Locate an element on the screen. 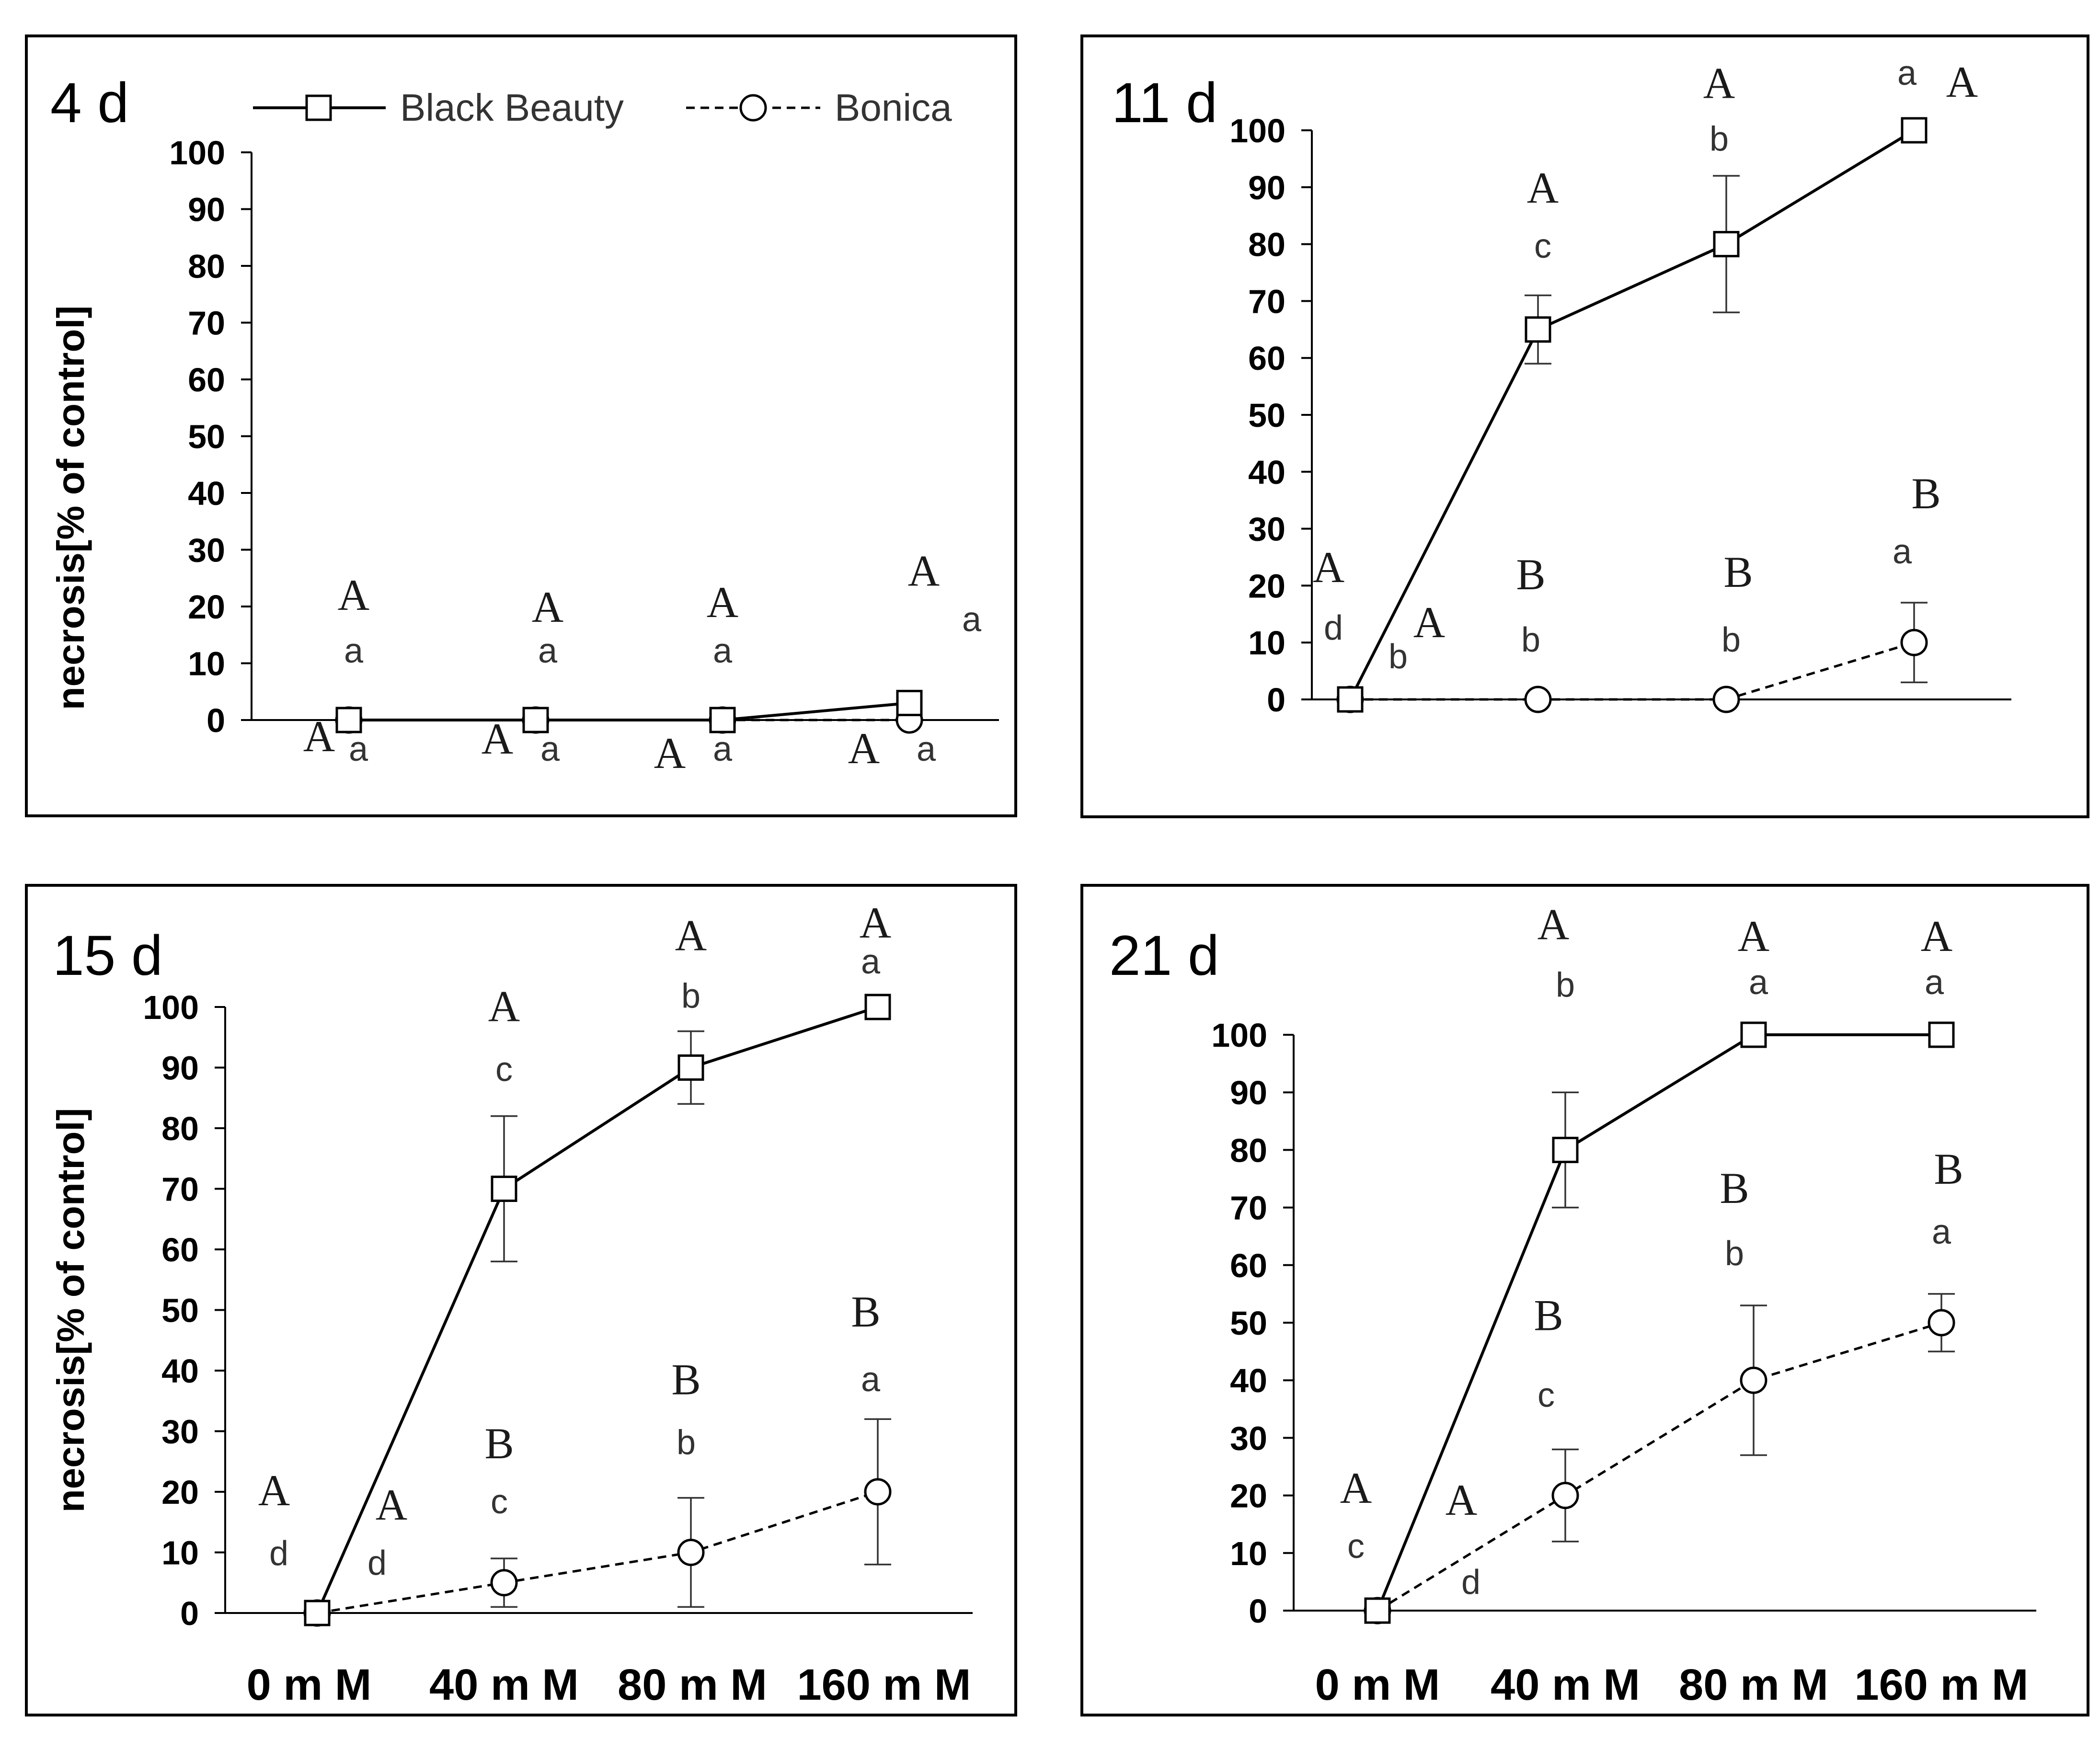 The image size is (2100, 1739). x-tick-label: 40 m M is located at coordinates (1565, 1684).